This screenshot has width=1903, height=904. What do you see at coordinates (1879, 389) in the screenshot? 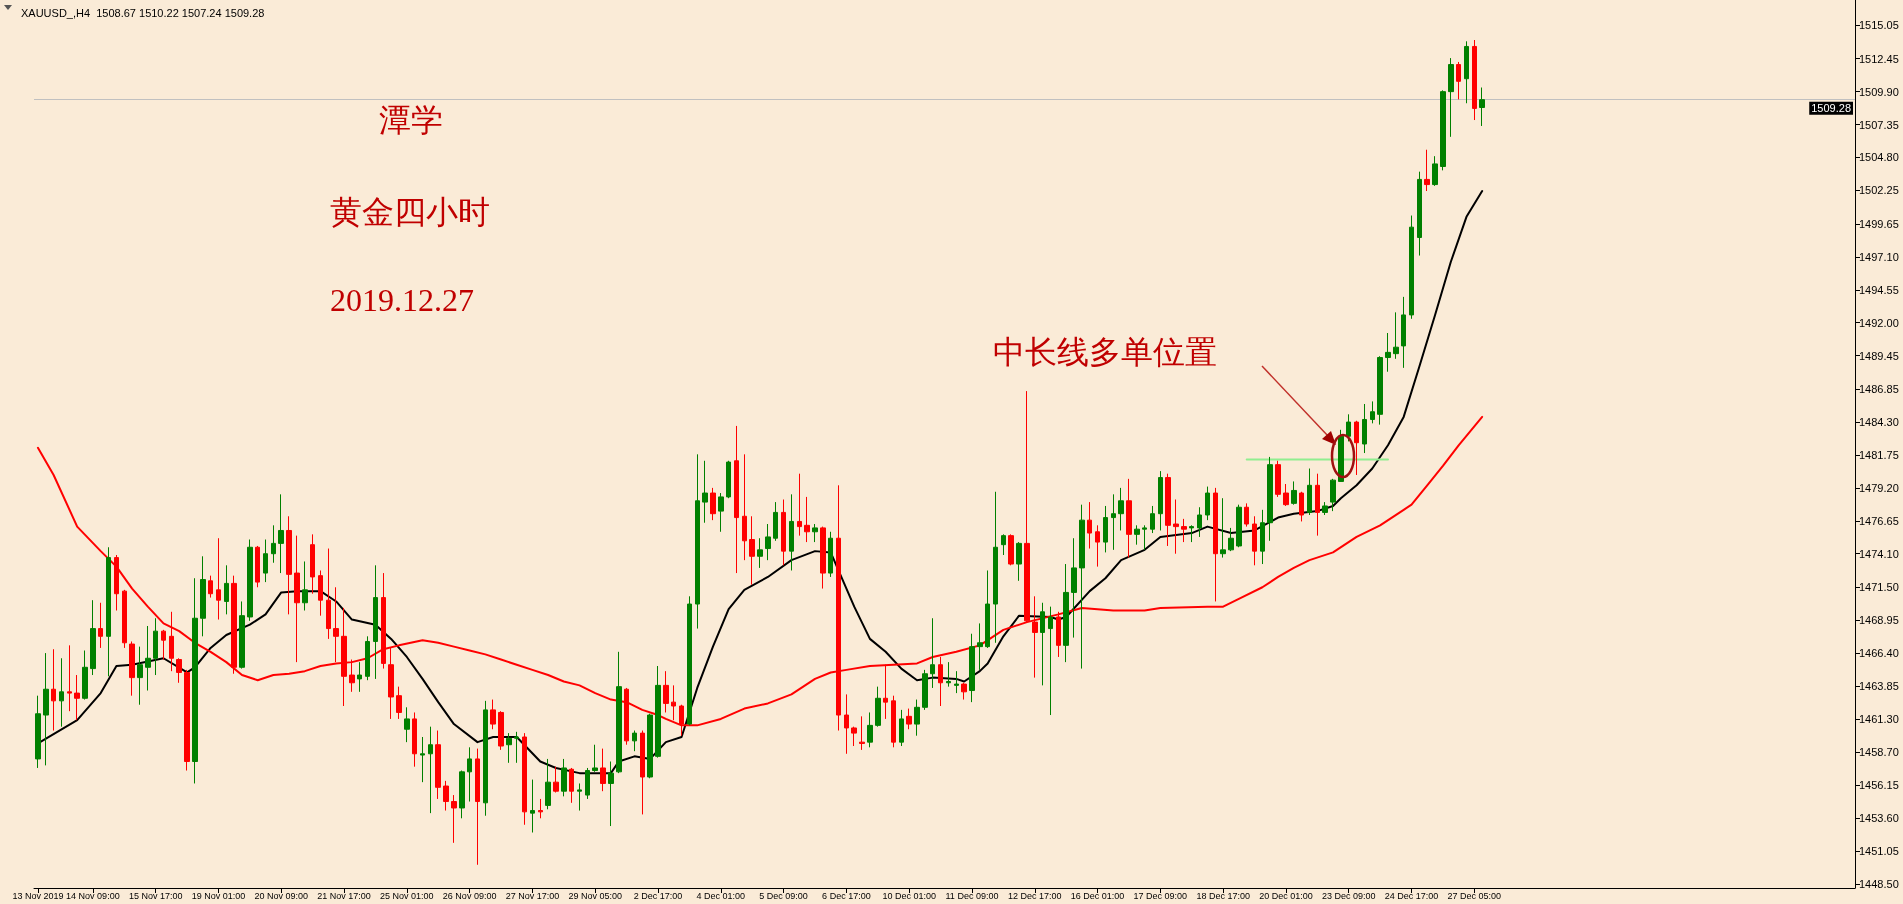
I see `y-tick-label: 1486.85` at bounding box center [1879, 389].